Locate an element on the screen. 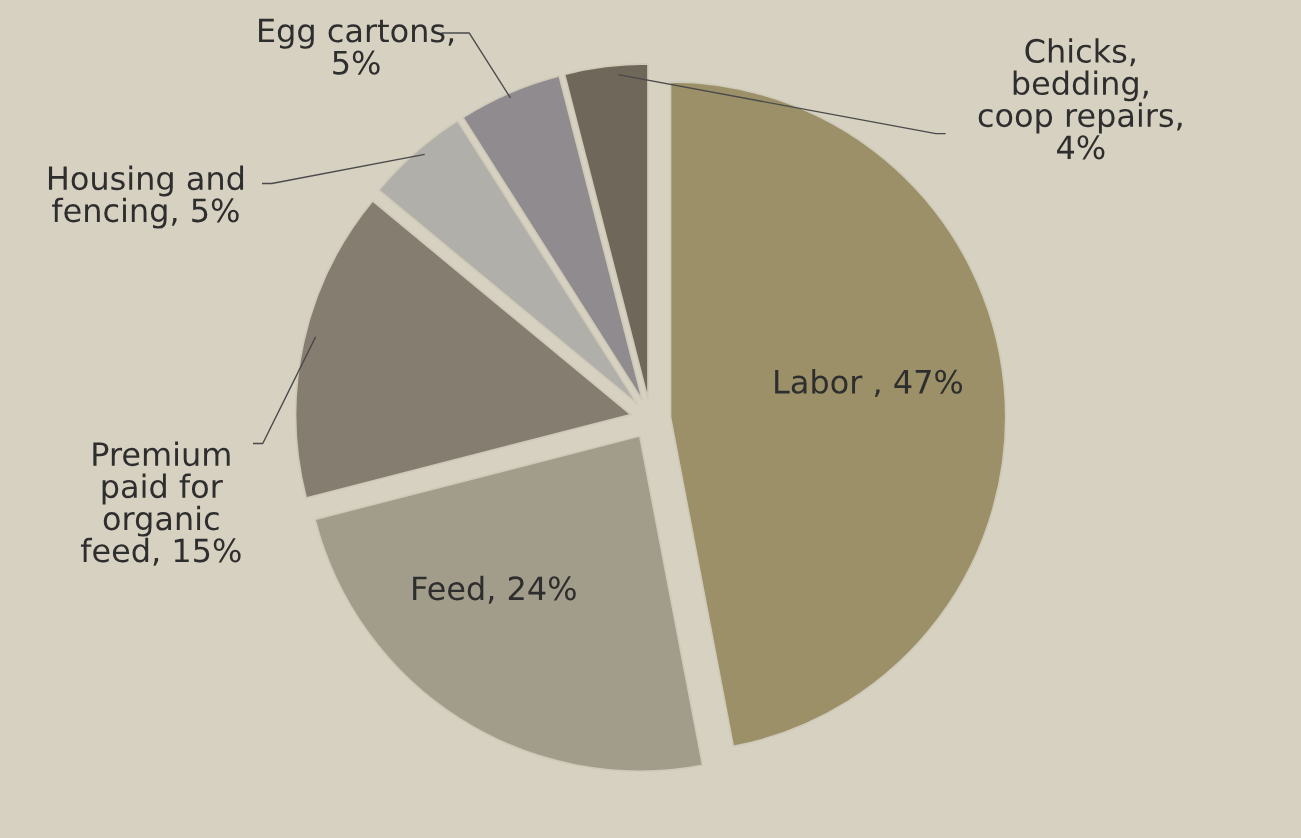 This screenshot has height=838, width=1301. slice-label: Egg cartons, 5% is located at coordinates (356, 46).